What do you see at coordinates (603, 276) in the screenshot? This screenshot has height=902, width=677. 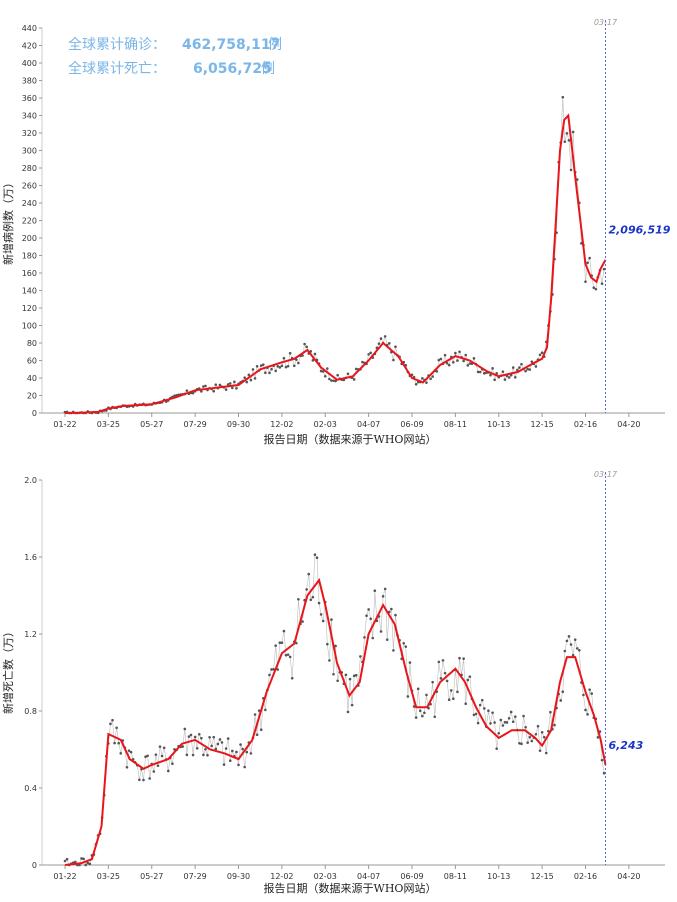 I see `c1-daily-segment` at bounding box center [603, 276].